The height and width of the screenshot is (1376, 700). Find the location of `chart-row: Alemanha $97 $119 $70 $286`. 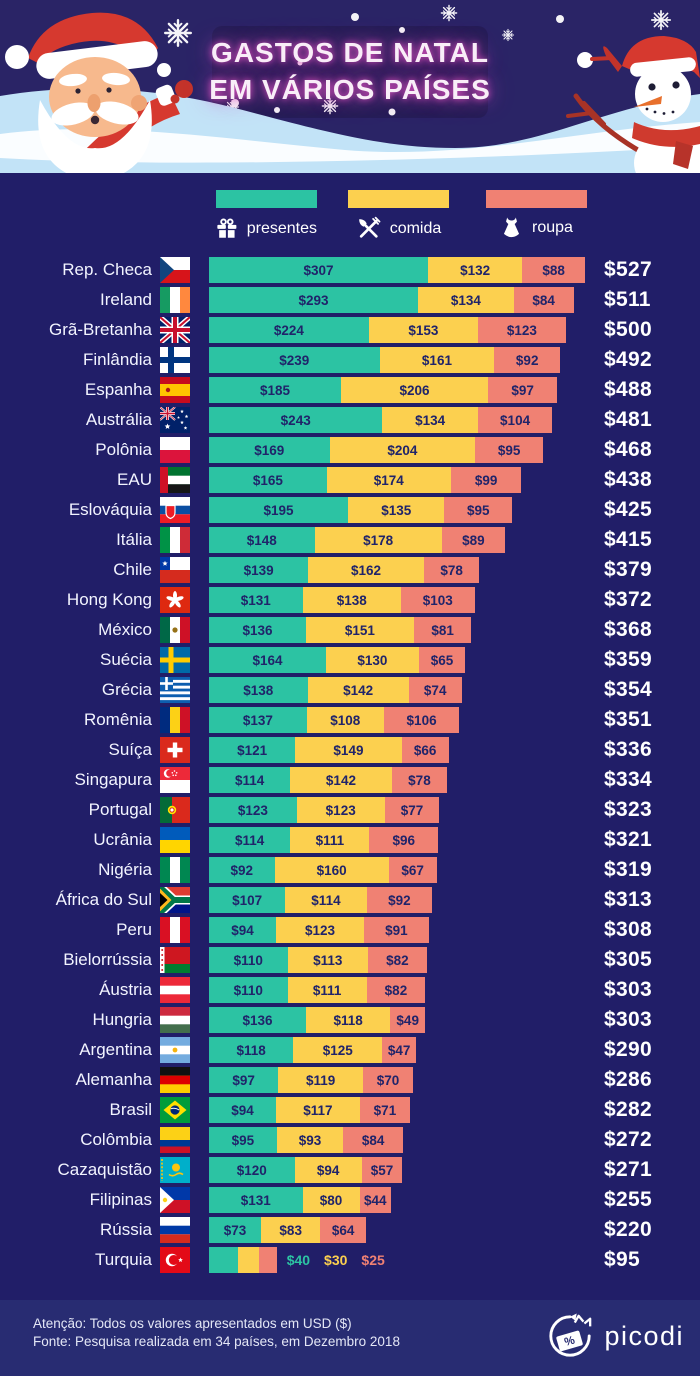

chart-row: Alemanha $97 $119 $70 $286 is located at coordinates (350, 1080).